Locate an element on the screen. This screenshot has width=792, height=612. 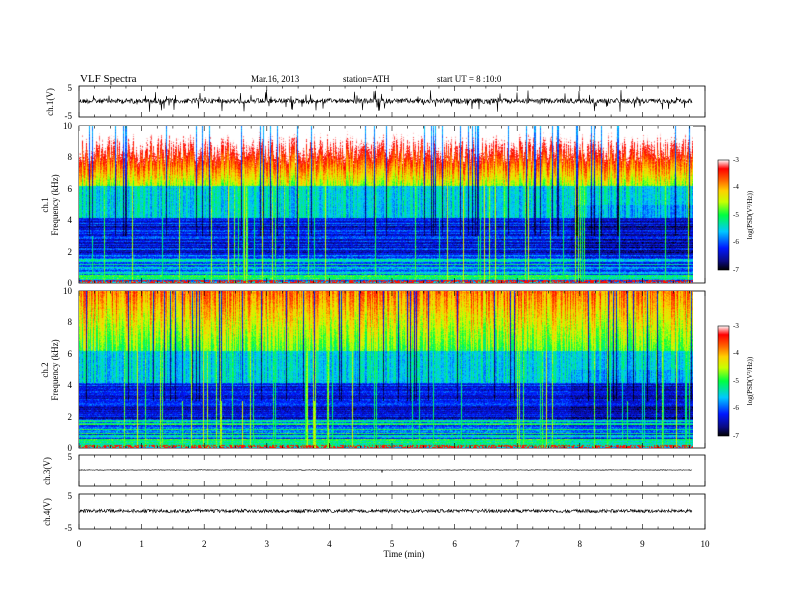
ch1-ytick-top: 5 is located at coordinates (70, 88).